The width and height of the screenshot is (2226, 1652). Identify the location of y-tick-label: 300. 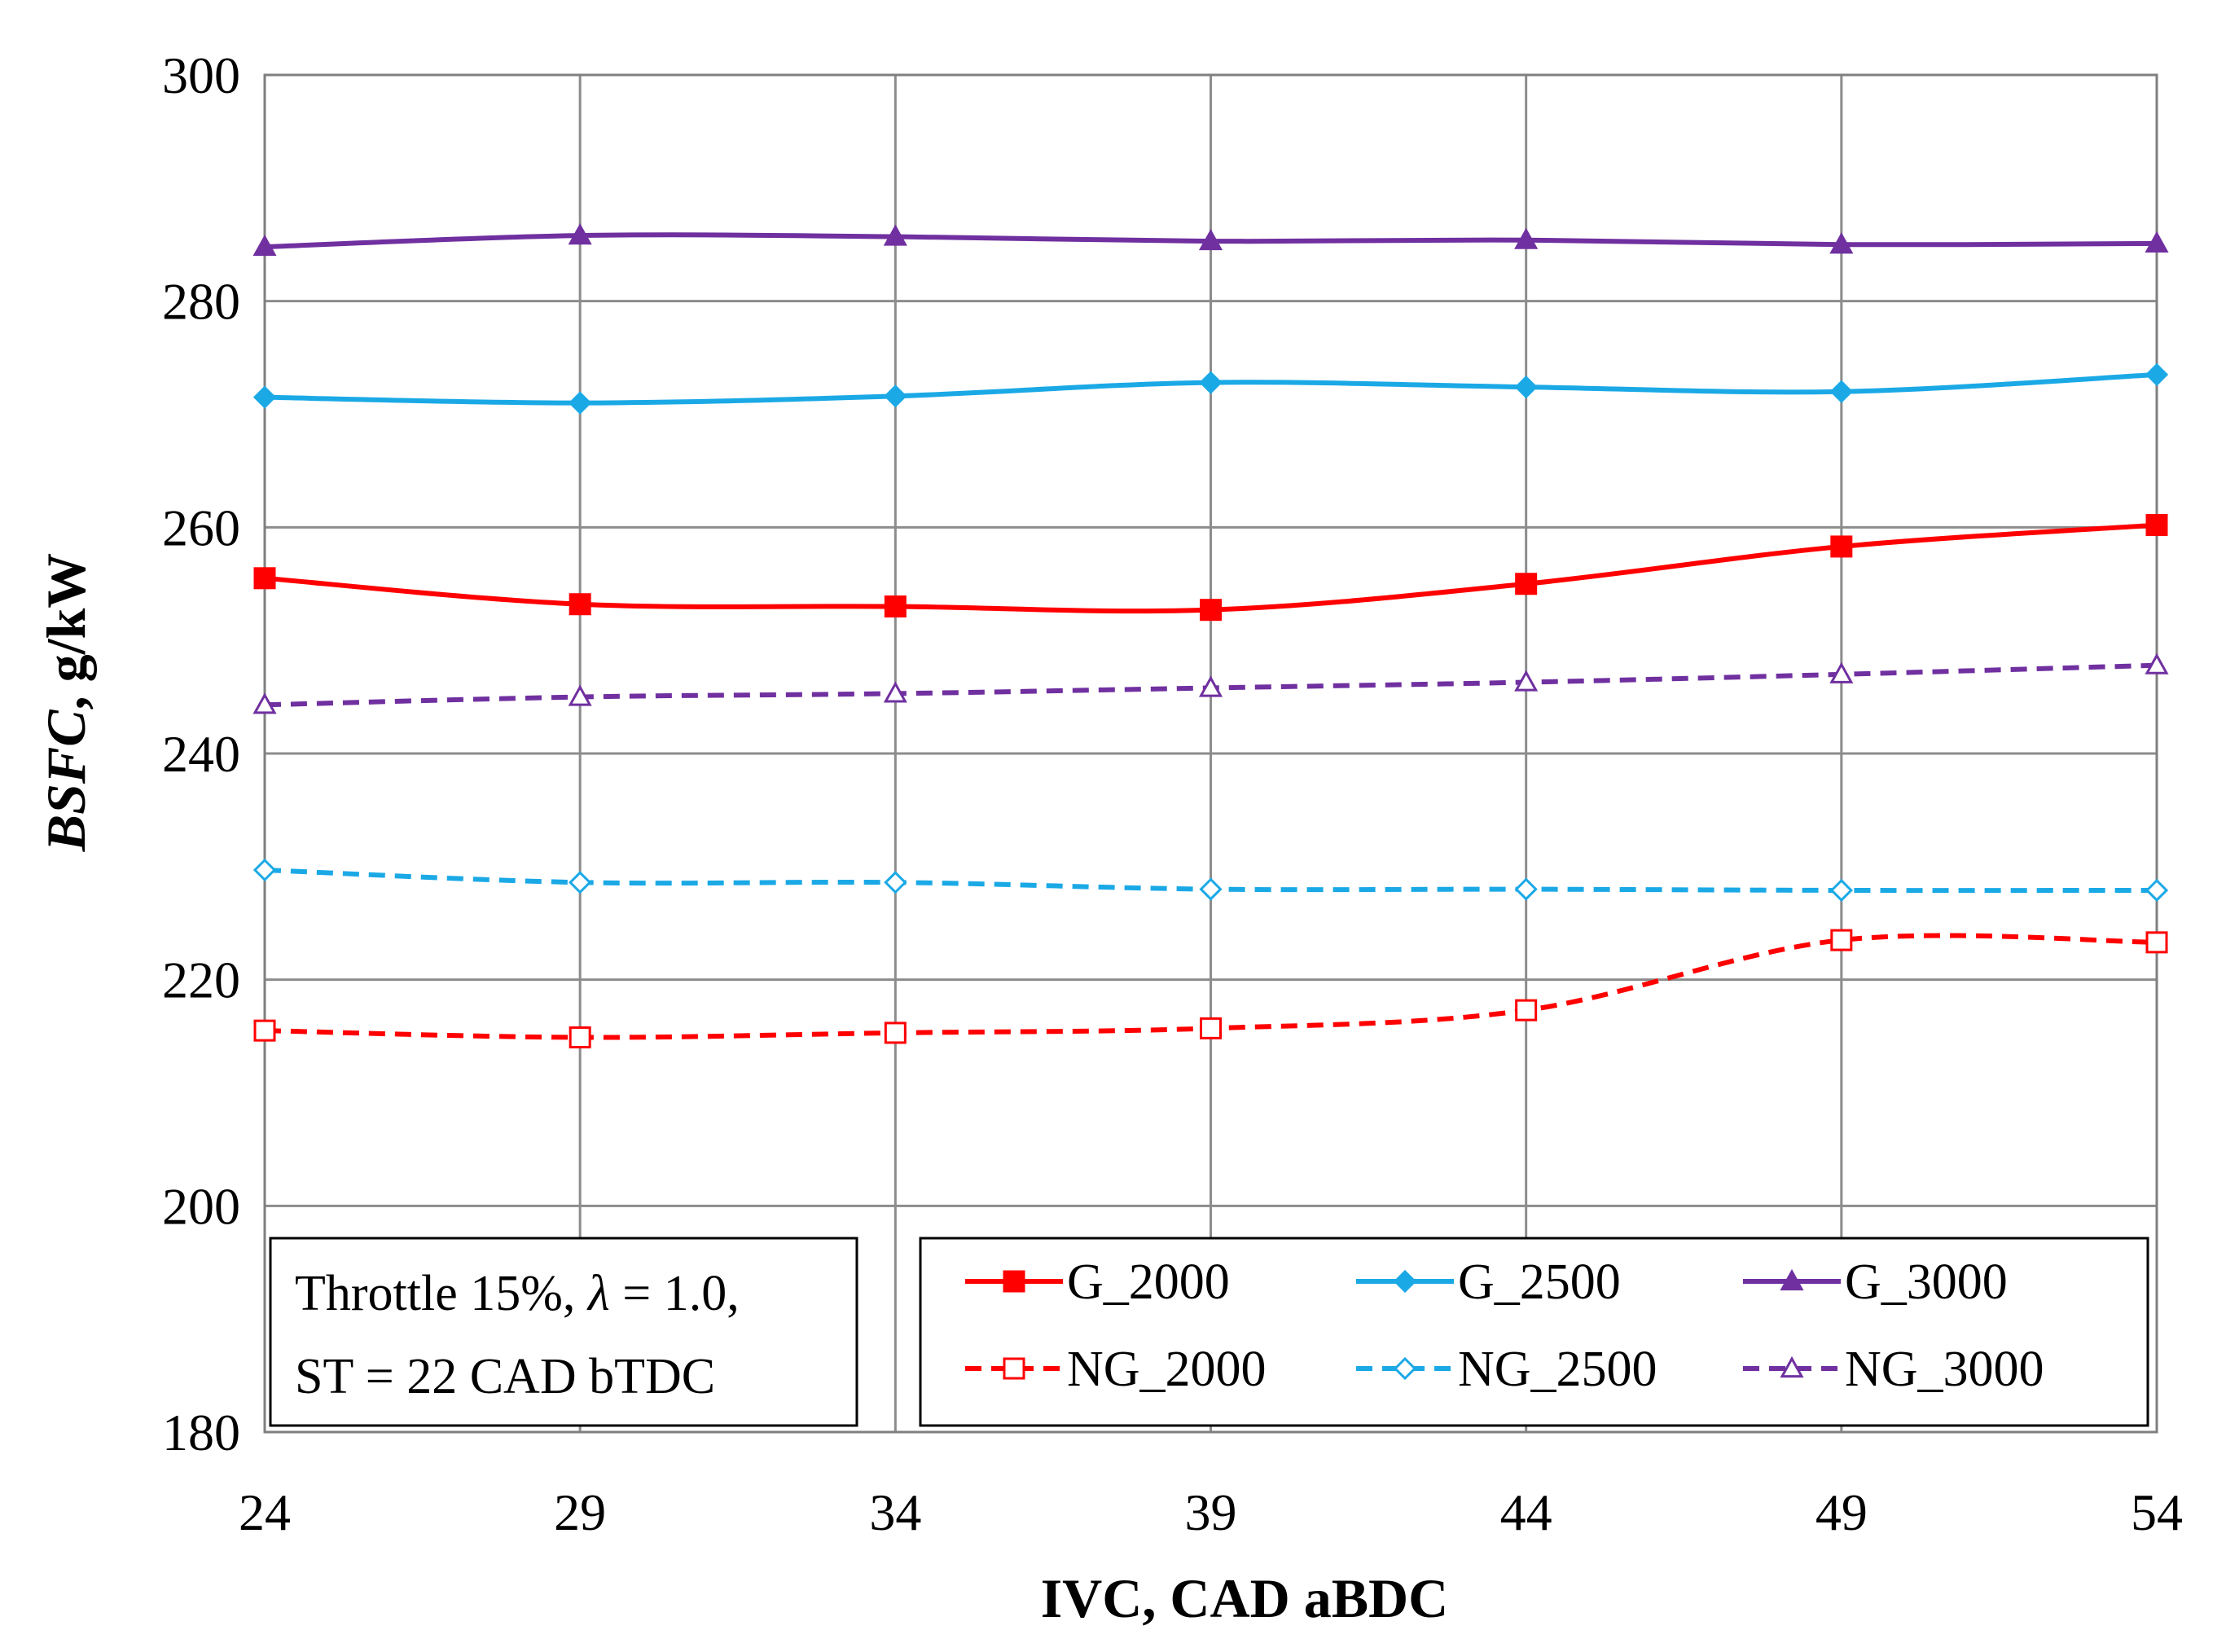
(201, 75).